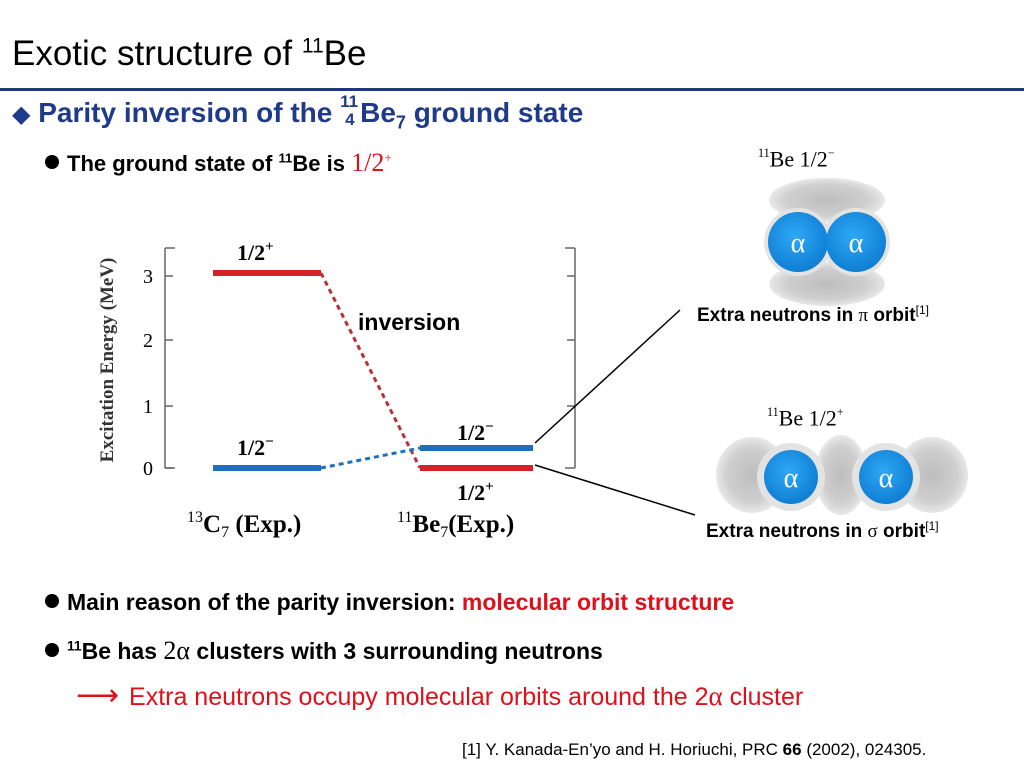 The height and width of the screenshot is (768, 1024). Describe the element at coordinates (98, 695) in the screenshot. I see `right-arrow-icon: ⟶` at that location.